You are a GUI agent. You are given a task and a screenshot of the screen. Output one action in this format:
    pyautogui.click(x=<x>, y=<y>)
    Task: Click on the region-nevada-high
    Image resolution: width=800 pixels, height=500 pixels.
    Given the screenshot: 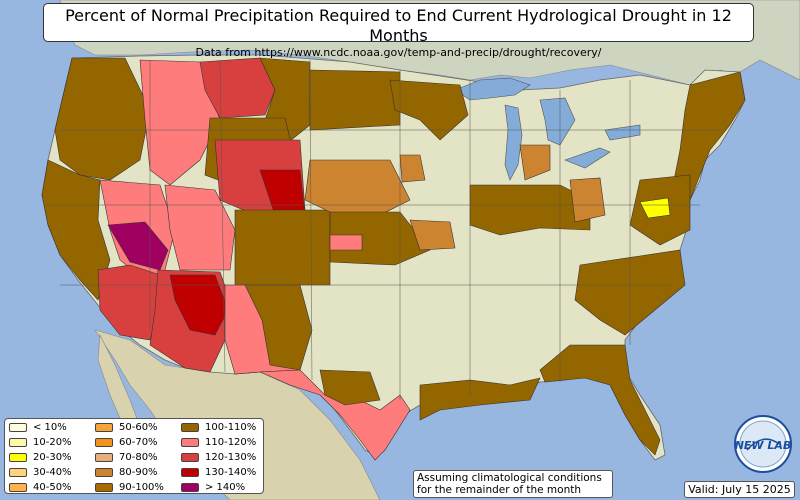 What is the action you would take?
    pyautogui.click(x=138, y=246)
    